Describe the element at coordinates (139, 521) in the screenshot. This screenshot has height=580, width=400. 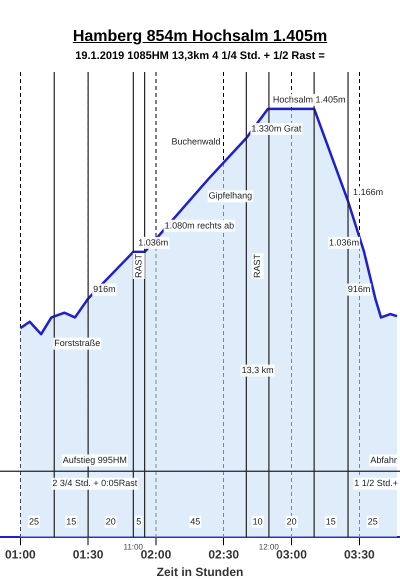
I see `annotation: 5` at that location.